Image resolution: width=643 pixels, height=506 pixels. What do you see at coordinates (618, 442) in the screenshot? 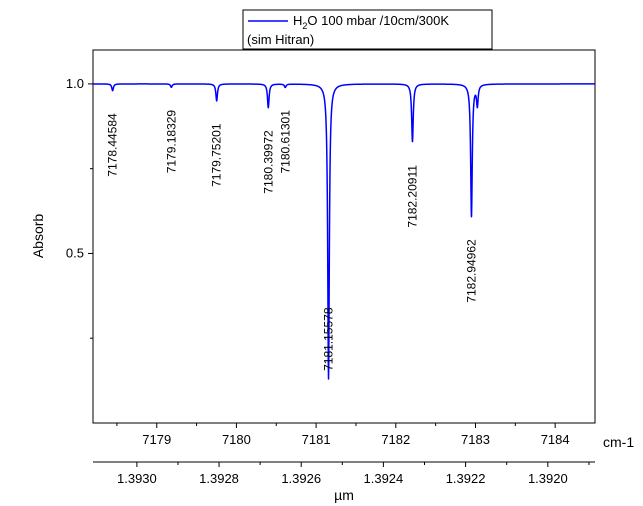
I see `top-axis-unit: cm-1` at bounding box center [618, 442].